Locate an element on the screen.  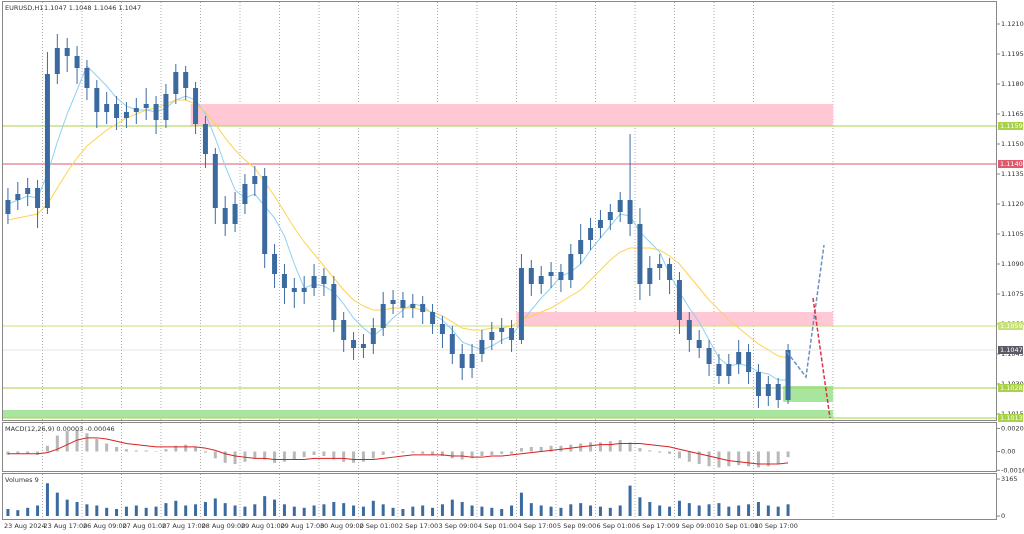
forecast-down is located at coordinates (821, 358).